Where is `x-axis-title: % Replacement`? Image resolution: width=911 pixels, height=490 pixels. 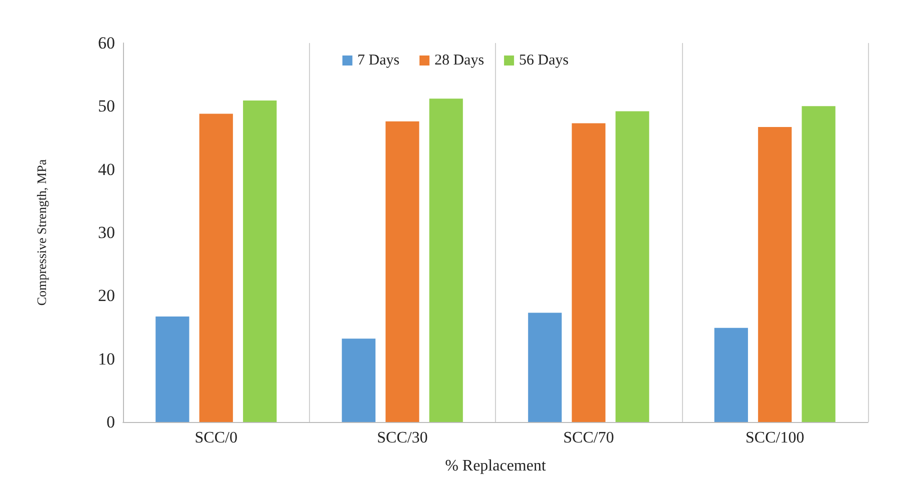
x-axis-title: % Replacement is located at coordinates (495, 466).